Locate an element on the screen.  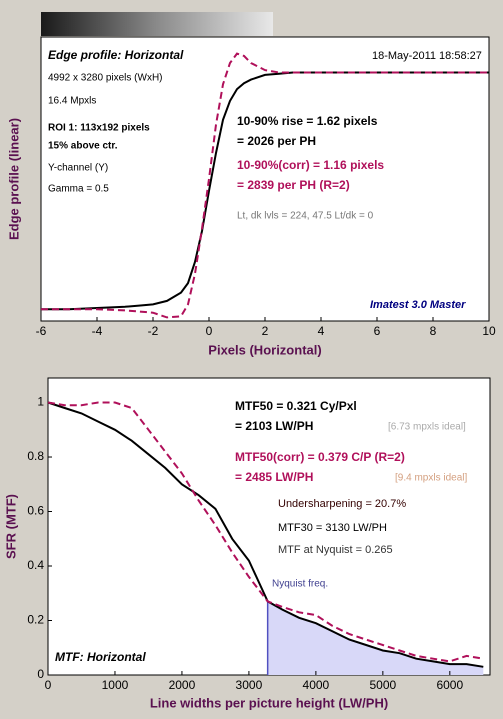
y-tick-label: 0 is located at coordinates (40, 674).